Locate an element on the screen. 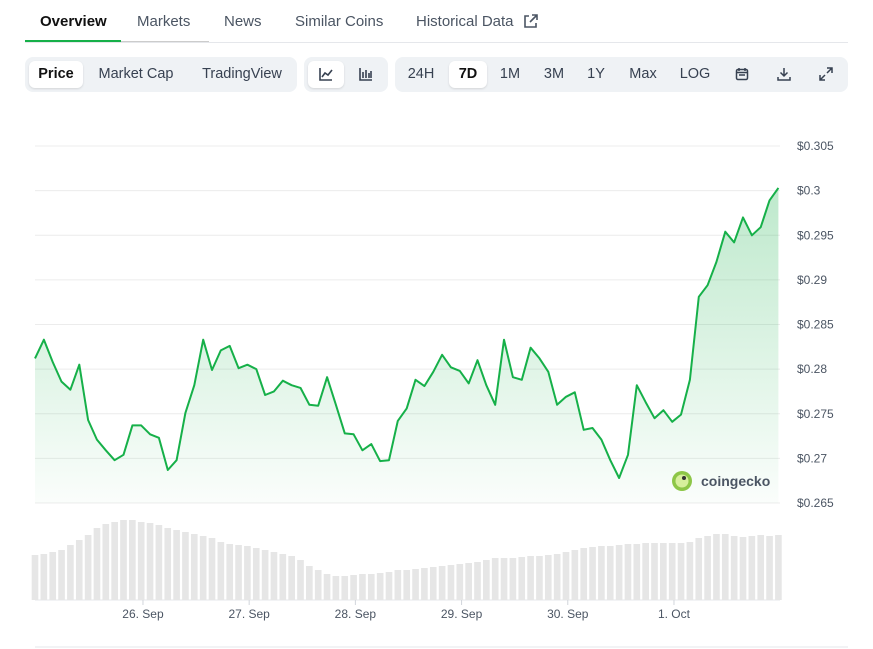 The height and width of the screenshot is (649, 873). tab-divider is located at coordinates (165, 41).